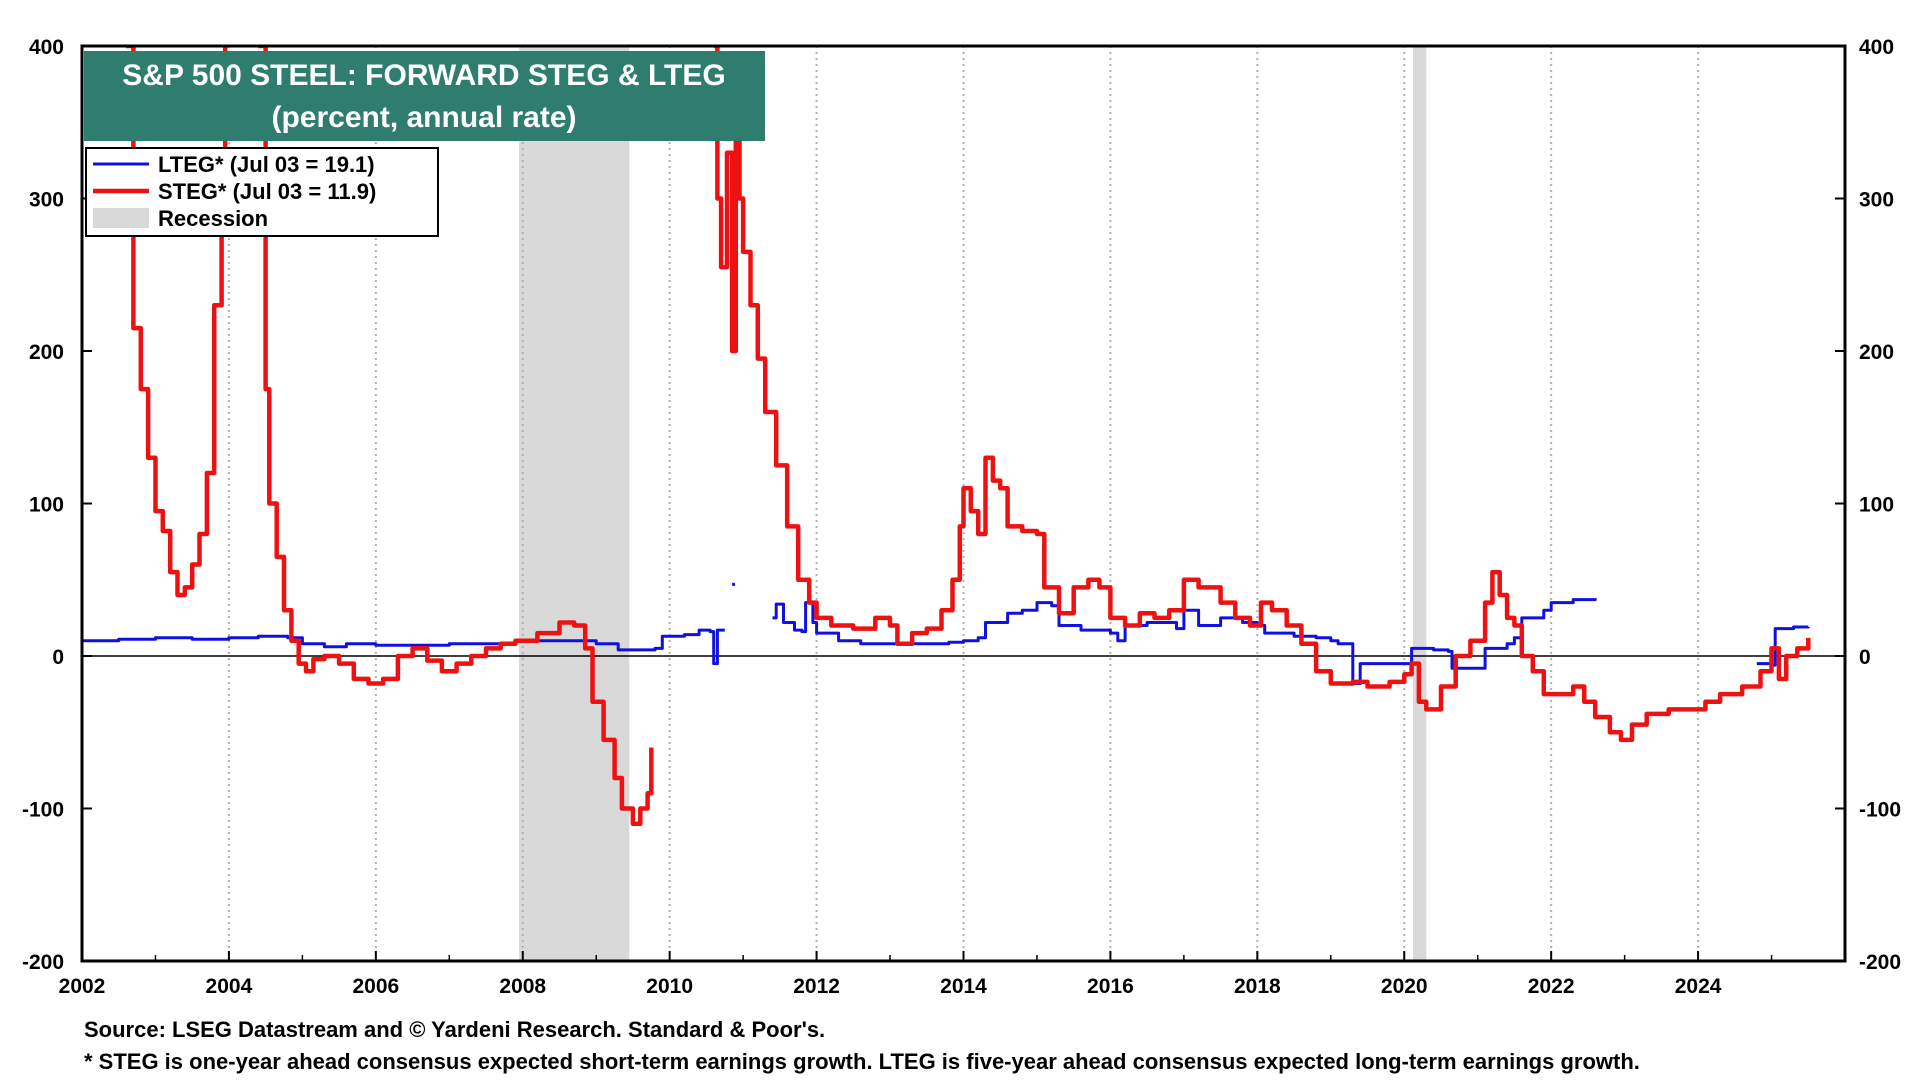  I want to click on legend-swatch, so click(121, 218).